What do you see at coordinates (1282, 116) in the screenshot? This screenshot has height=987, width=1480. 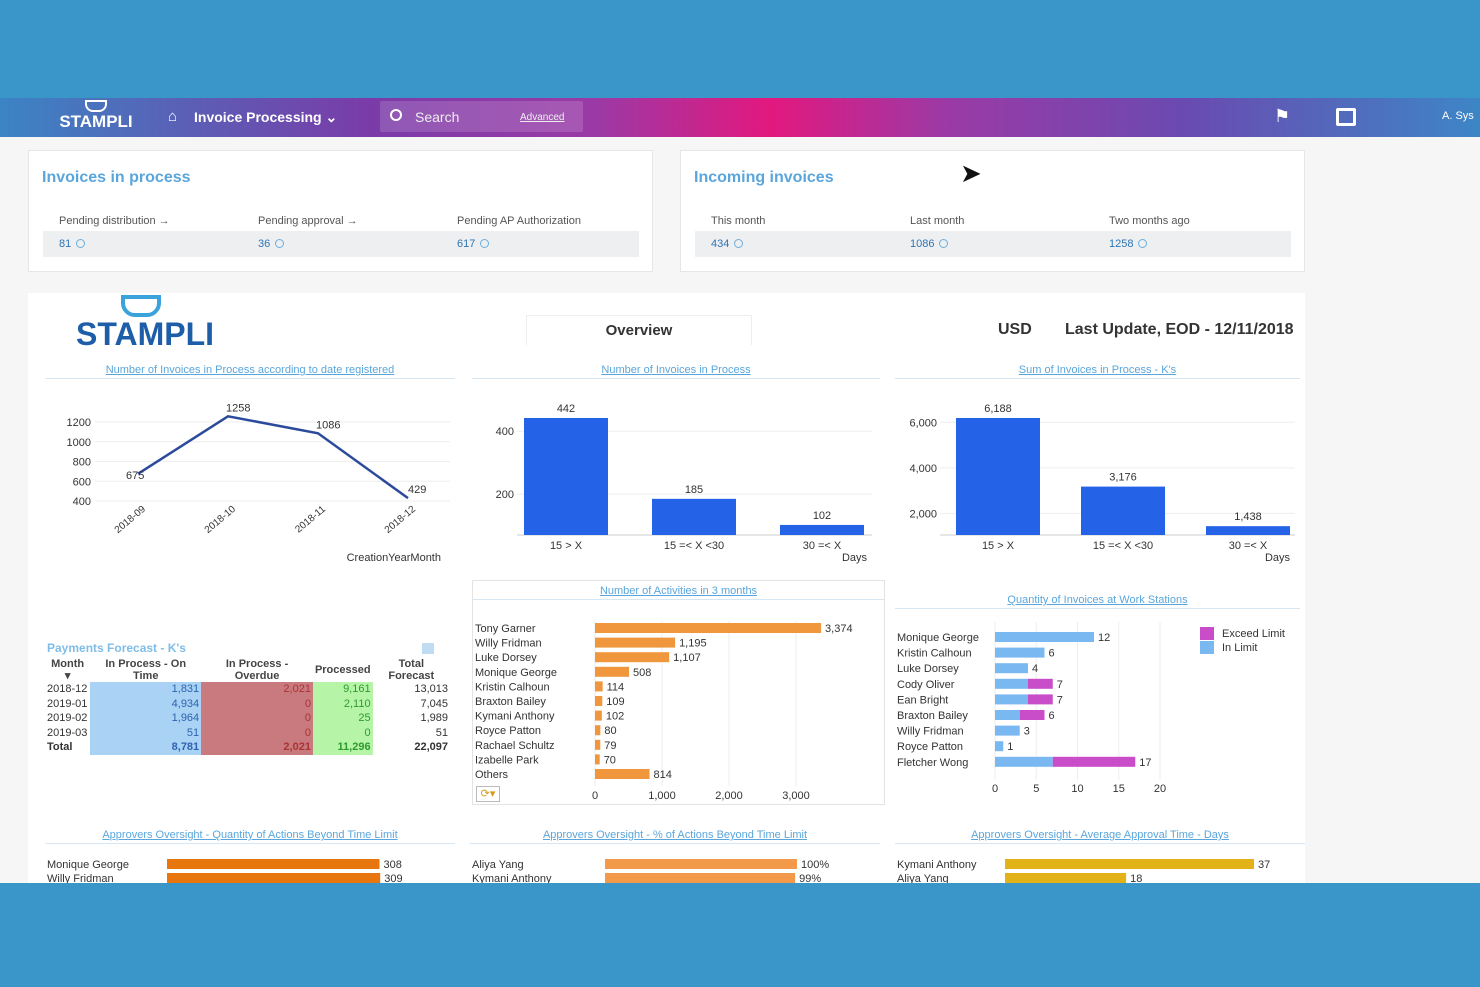 I see `flag-icon: ⚑` at bounding box center [1282, 116].